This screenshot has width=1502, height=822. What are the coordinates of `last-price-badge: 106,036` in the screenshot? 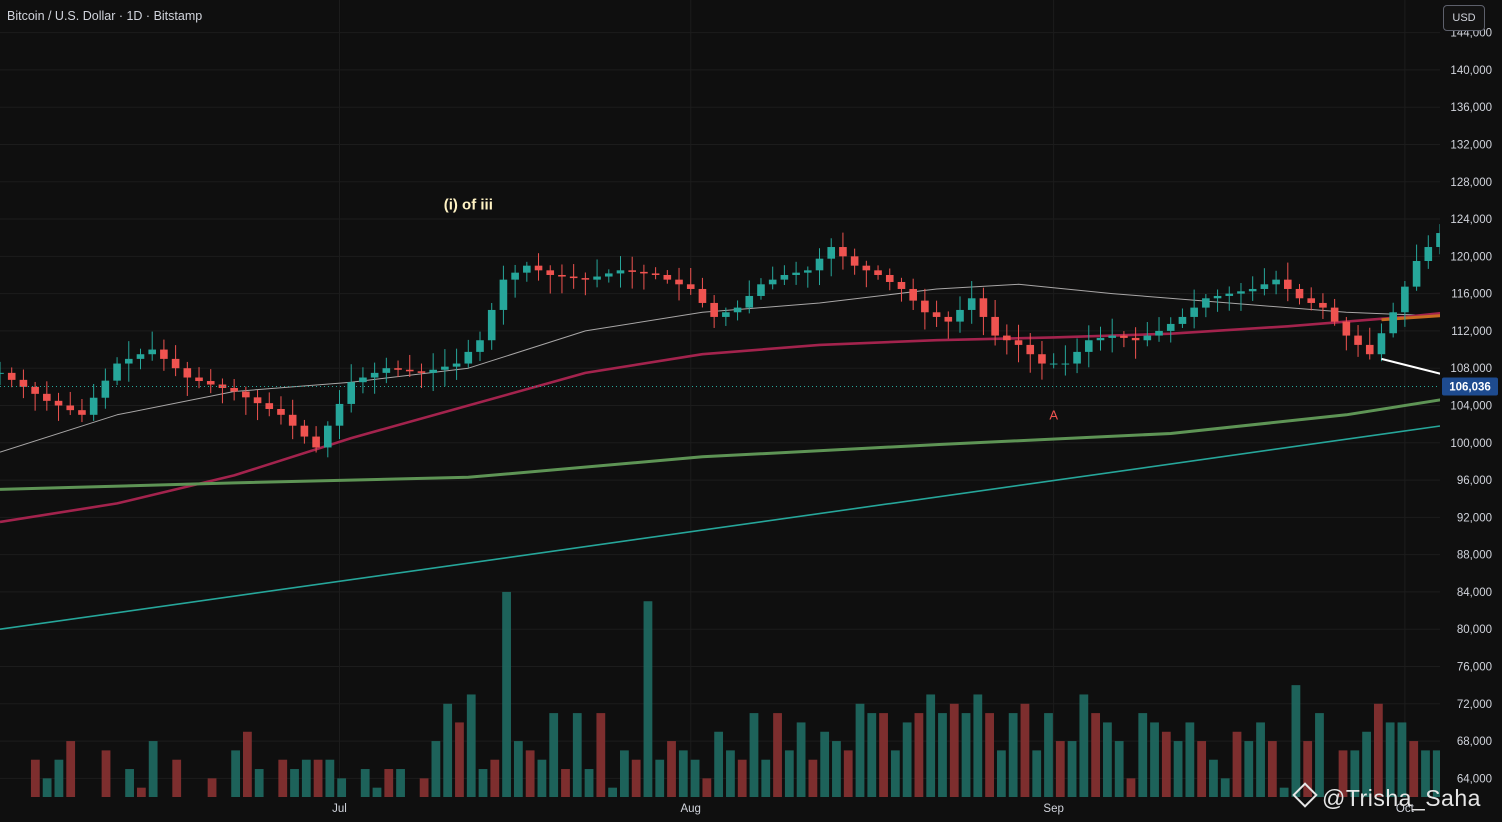 It's located at (749, 386).